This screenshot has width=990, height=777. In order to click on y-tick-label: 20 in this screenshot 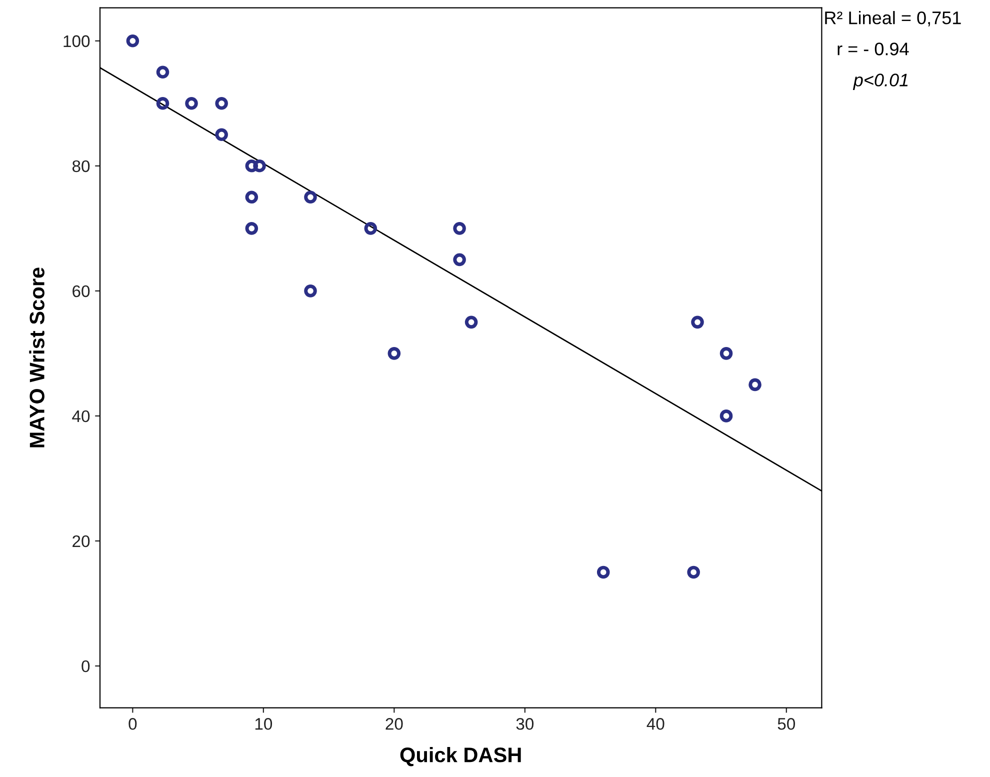, I will do `click(81, 541)`.